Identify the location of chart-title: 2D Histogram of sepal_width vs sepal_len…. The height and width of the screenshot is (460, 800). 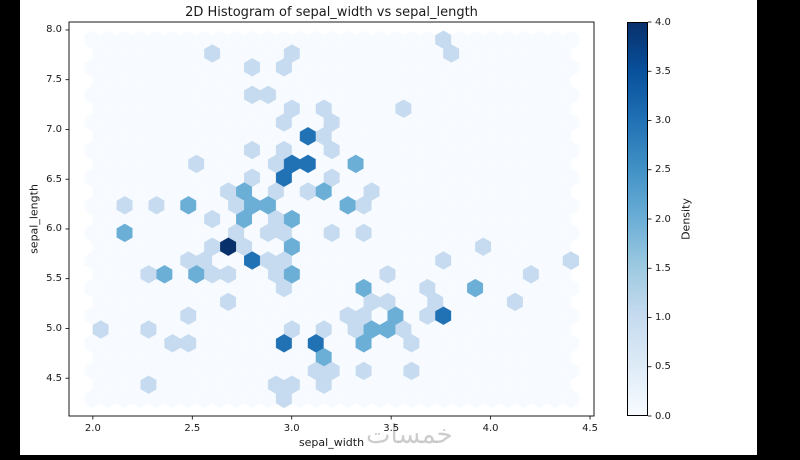
(331, 12).